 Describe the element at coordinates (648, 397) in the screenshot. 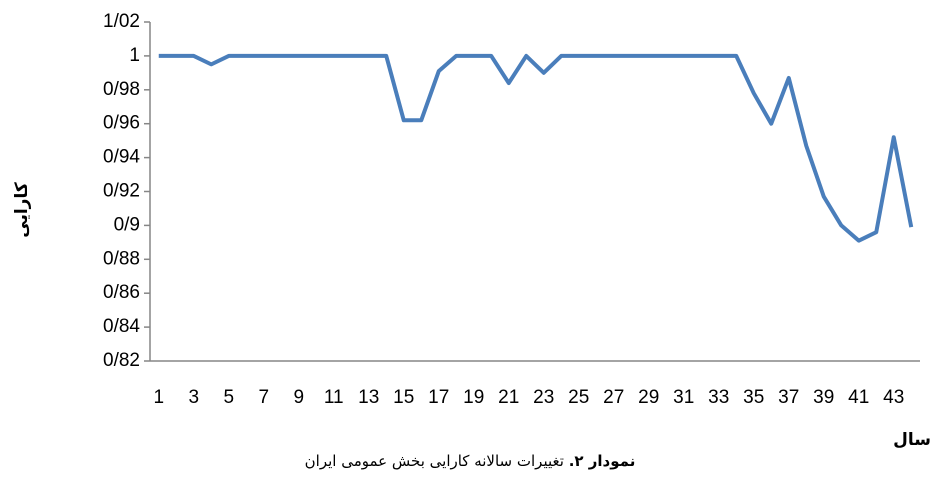

I see `x-tick-label: 29` at that location.